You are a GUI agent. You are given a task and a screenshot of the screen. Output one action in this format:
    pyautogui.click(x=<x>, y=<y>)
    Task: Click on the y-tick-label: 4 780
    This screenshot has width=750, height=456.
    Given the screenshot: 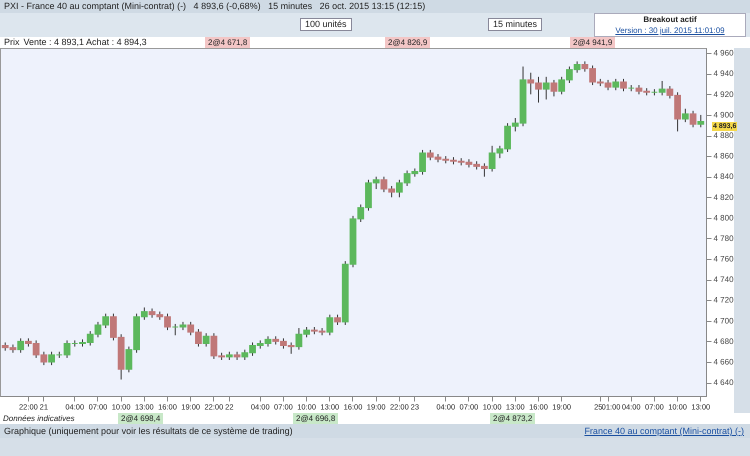 What is the action you would take?
    pyautogui.click(x=724, y=238)
    